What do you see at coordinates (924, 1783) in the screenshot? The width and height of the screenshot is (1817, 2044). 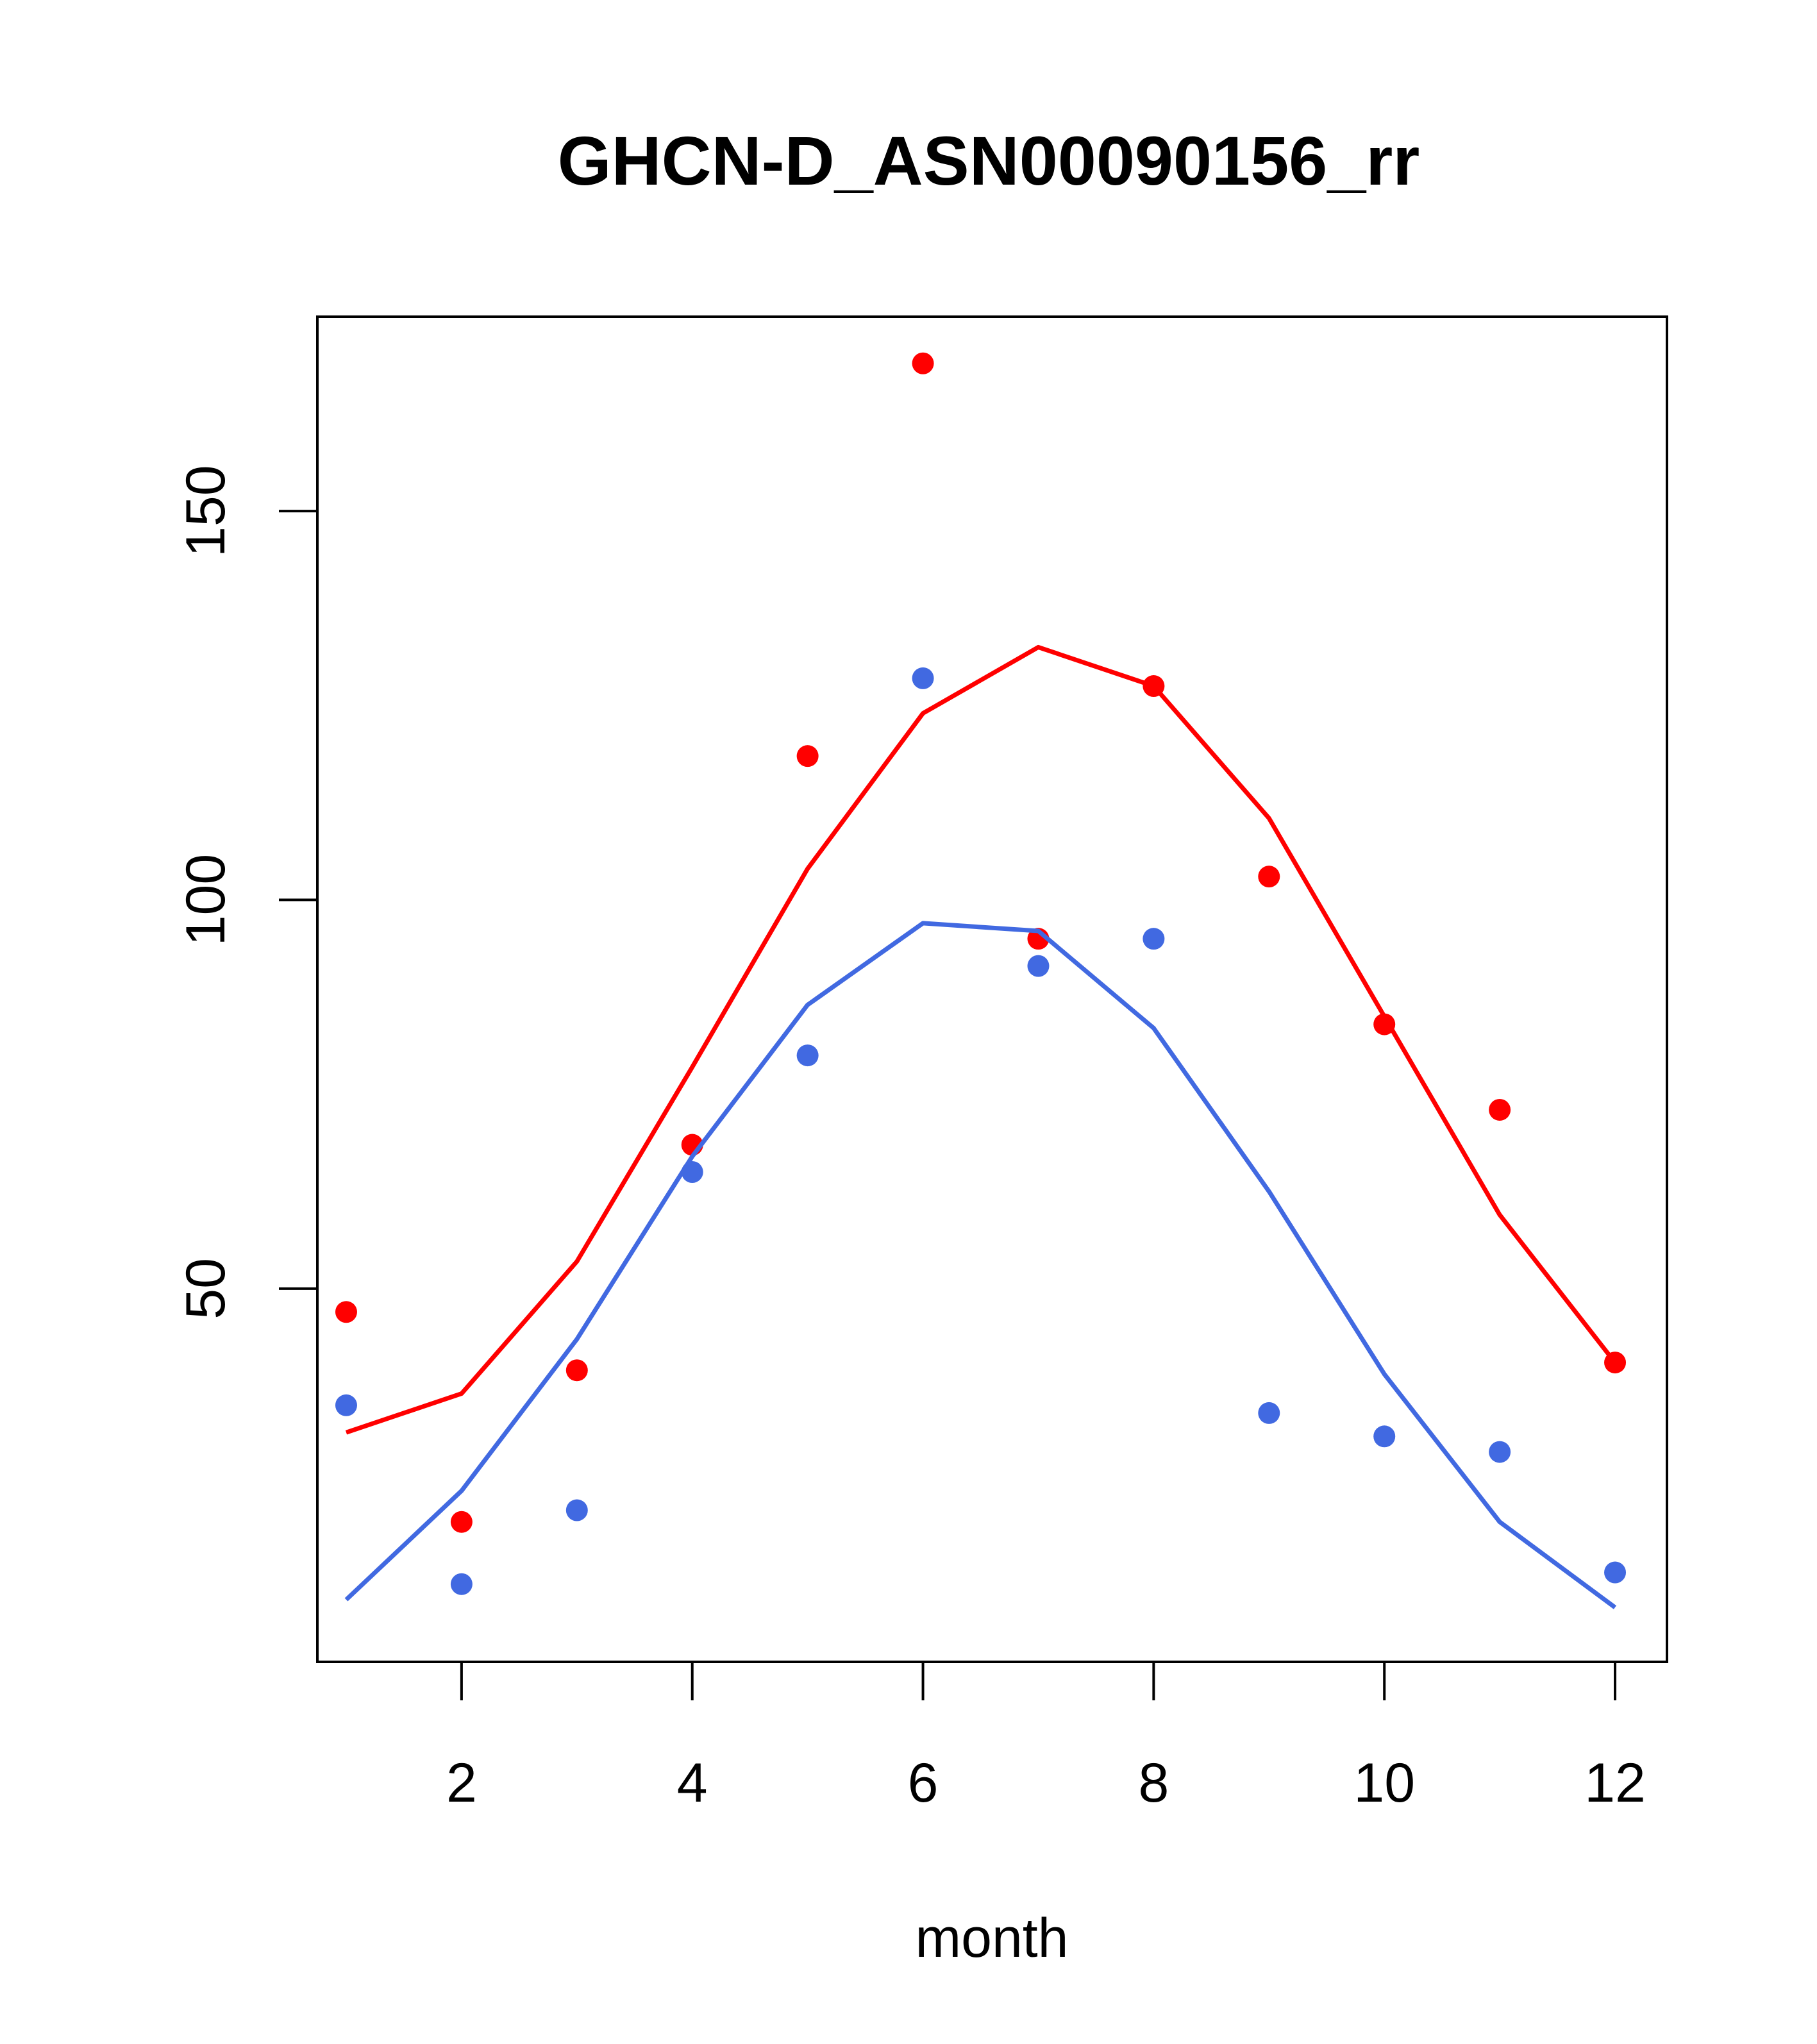 I see `x-tick-label: 6` at bounding box center [924, 1783].